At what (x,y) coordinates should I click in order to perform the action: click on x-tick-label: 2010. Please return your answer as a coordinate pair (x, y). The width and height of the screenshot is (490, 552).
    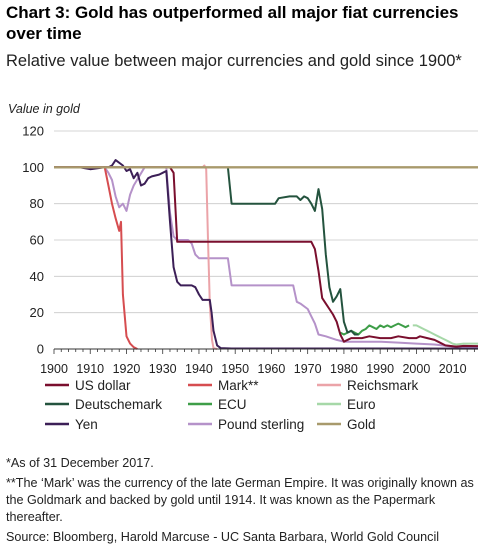
    Looking at the image, I should click on (453, 369).